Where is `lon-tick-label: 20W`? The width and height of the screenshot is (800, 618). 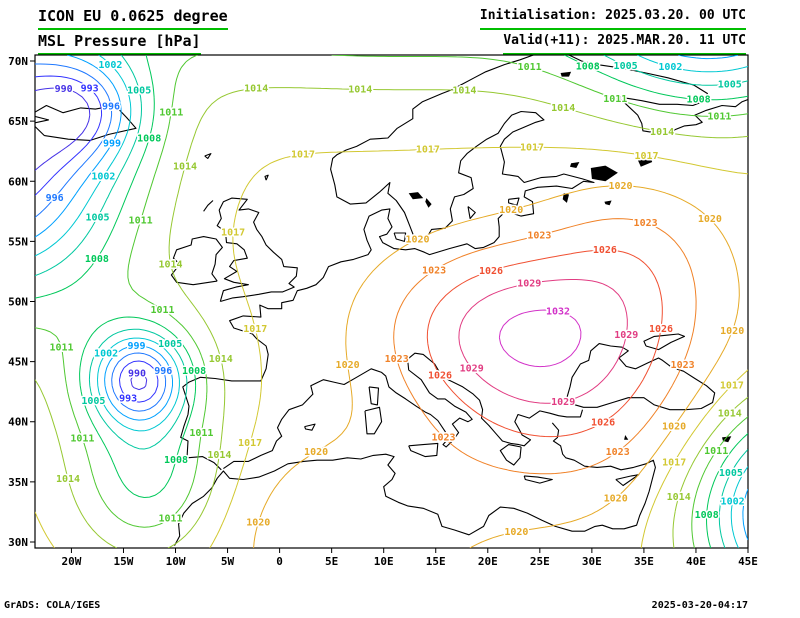
lon-tick-label: 20W is located at coordinates (71, 561).